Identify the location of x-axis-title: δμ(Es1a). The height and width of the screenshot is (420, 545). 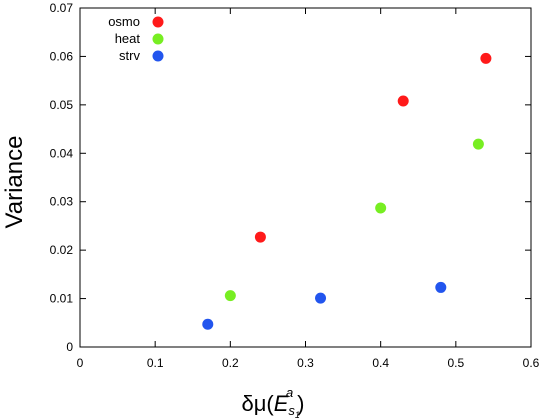
(272, 402).